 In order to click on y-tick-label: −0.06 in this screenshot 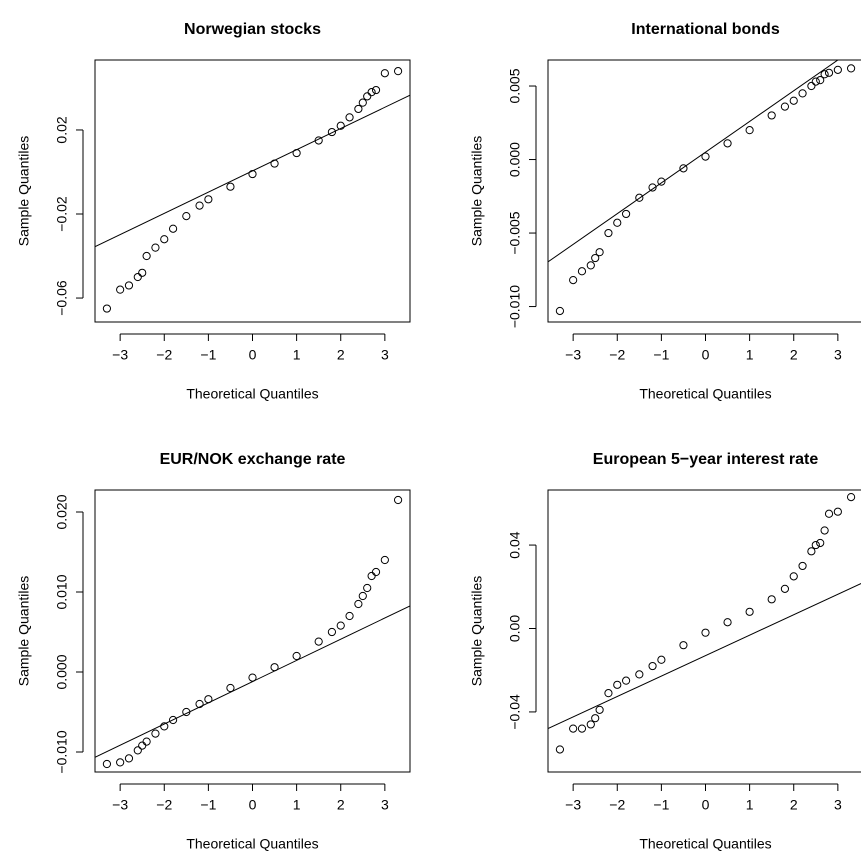, I will do `click(62, 298)`.